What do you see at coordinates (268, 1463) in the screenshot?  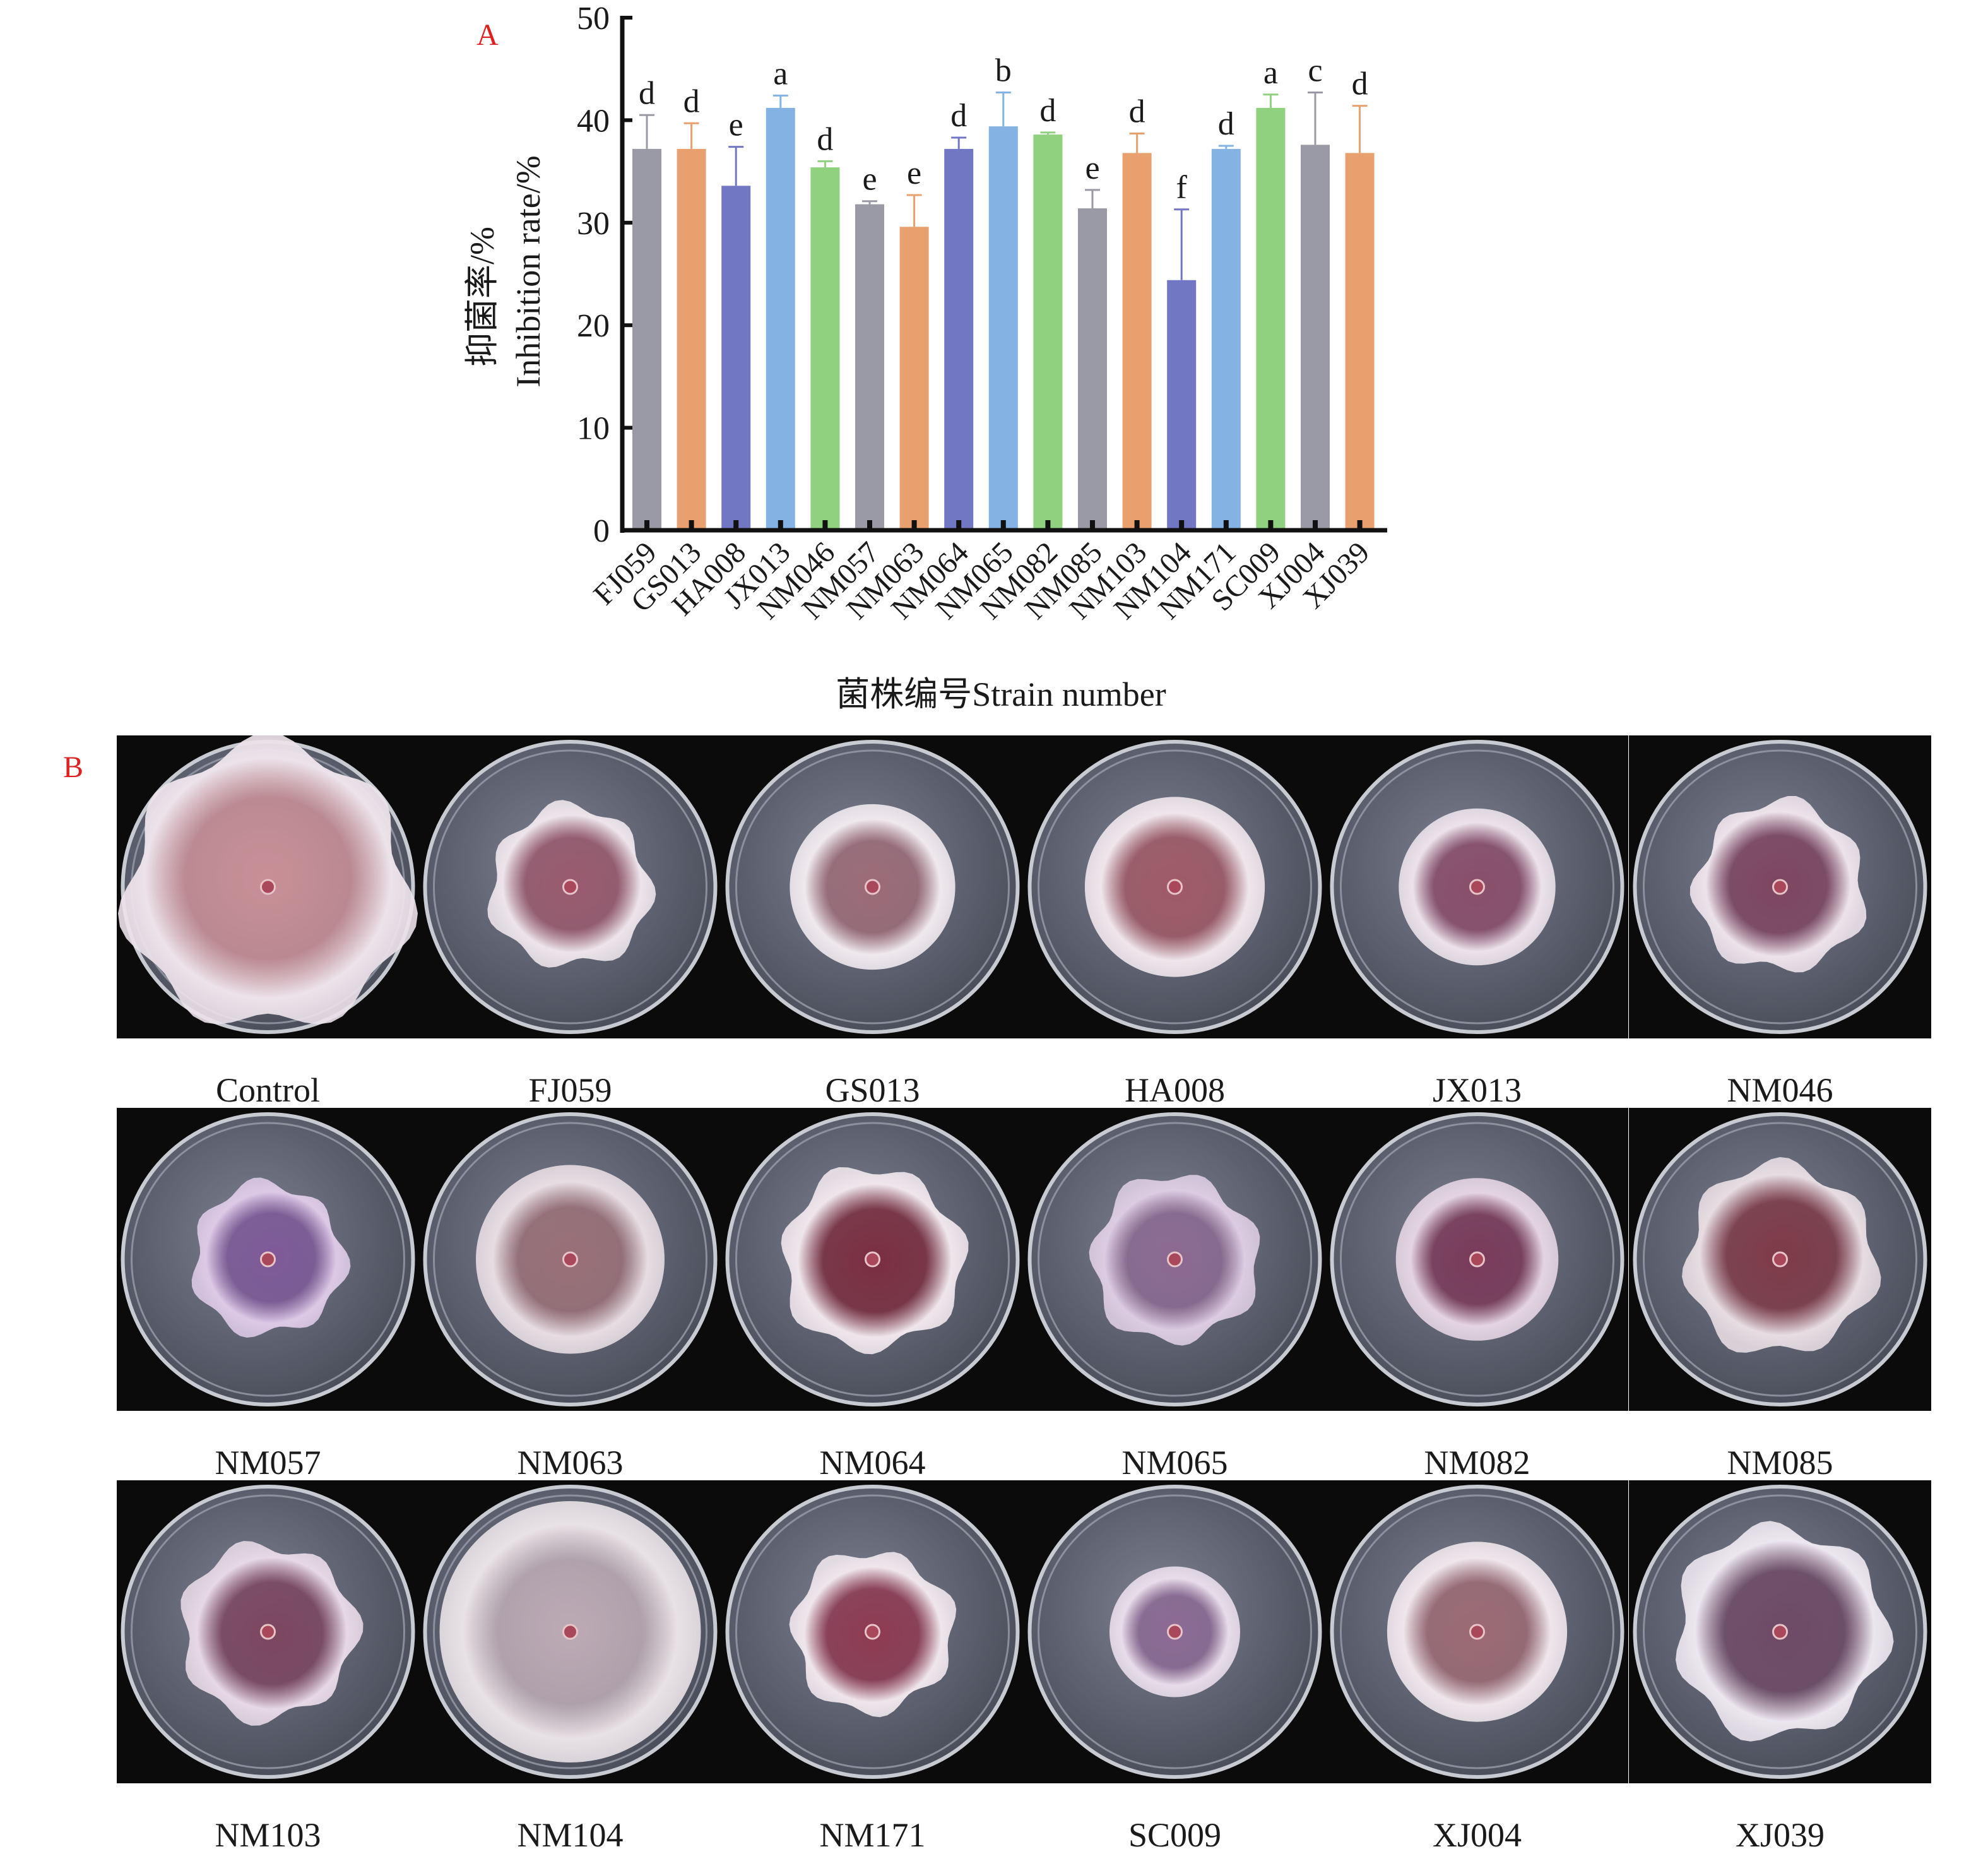 I see `plate-label-NM057: NM057` at bounding box center [268, 1463].